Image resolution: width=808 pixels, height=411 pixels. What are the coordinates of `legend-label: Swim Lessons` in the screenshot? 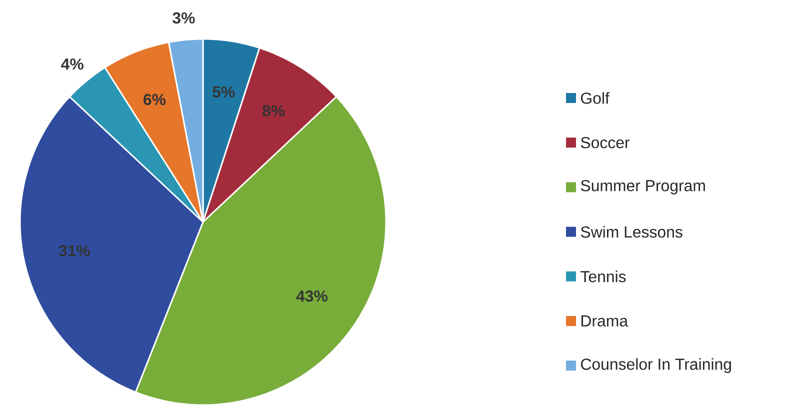 It's located at (631, 232).